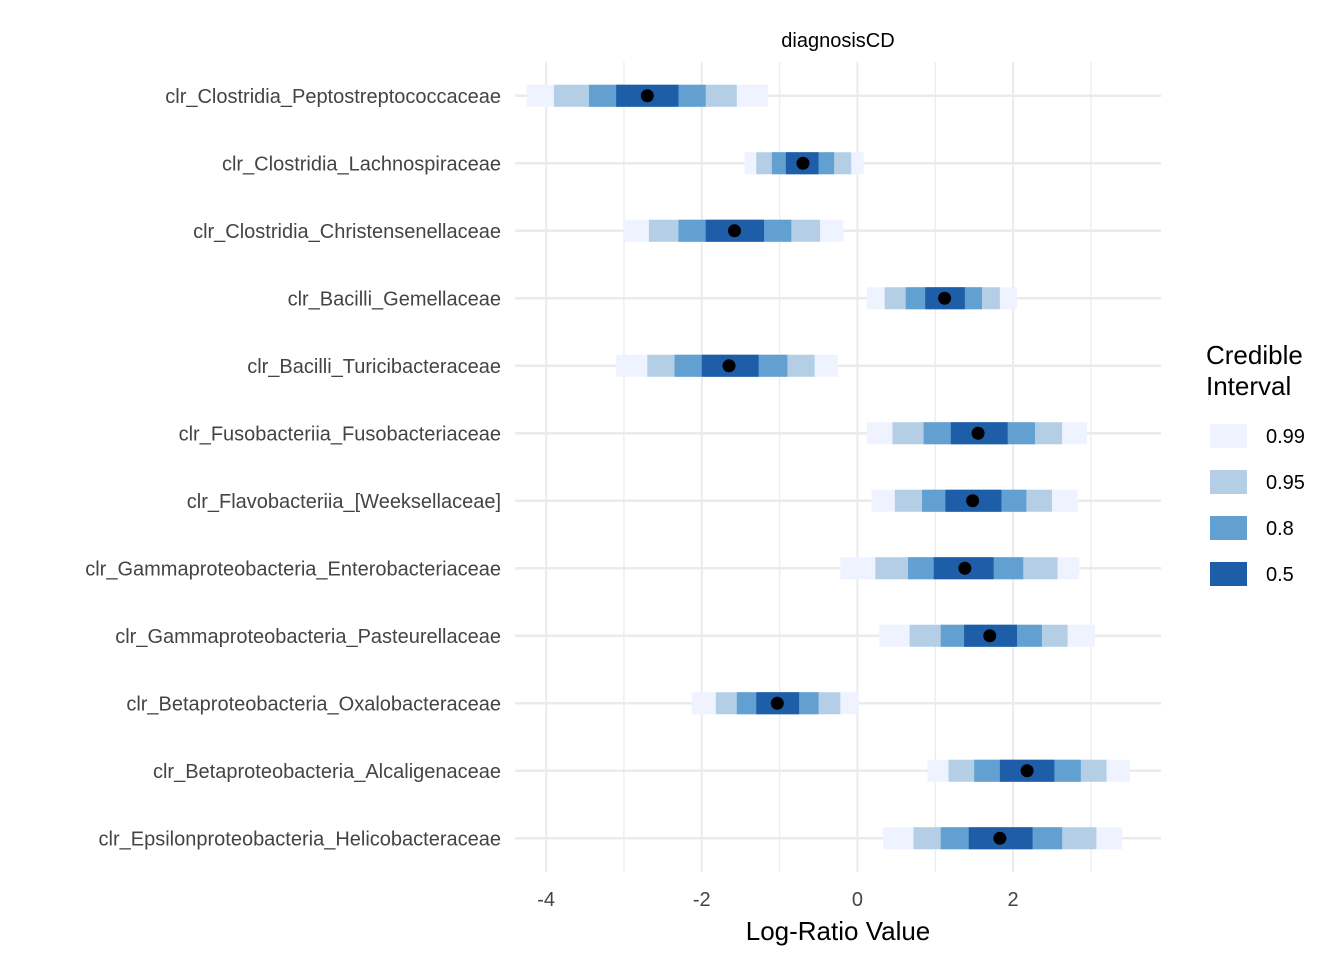  Describe the element at coordinates (361, 164) in the screenshot. I see `y-tick-label: clr_Clostridia_Lachnospiraceae` at that location.